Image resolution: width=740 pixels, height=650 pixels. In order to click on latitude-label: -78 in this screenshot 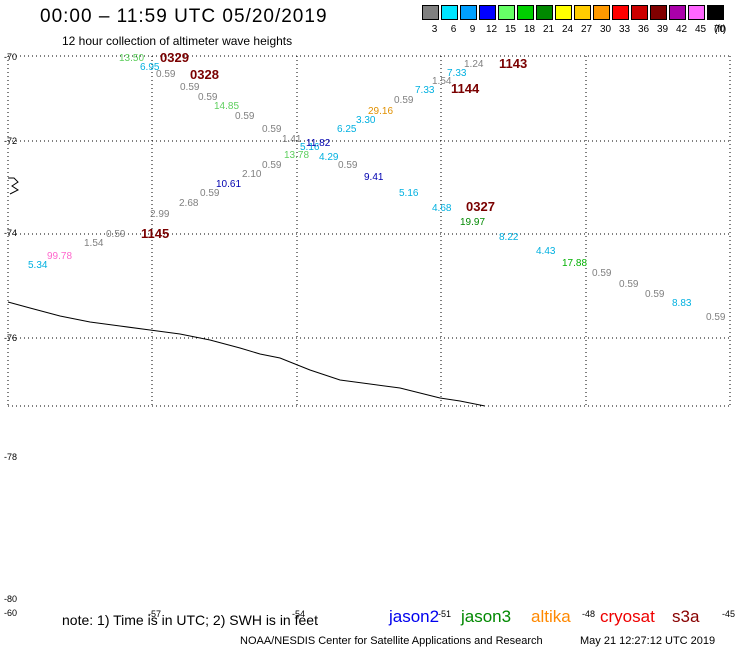, I will do `click(10, 457)`.